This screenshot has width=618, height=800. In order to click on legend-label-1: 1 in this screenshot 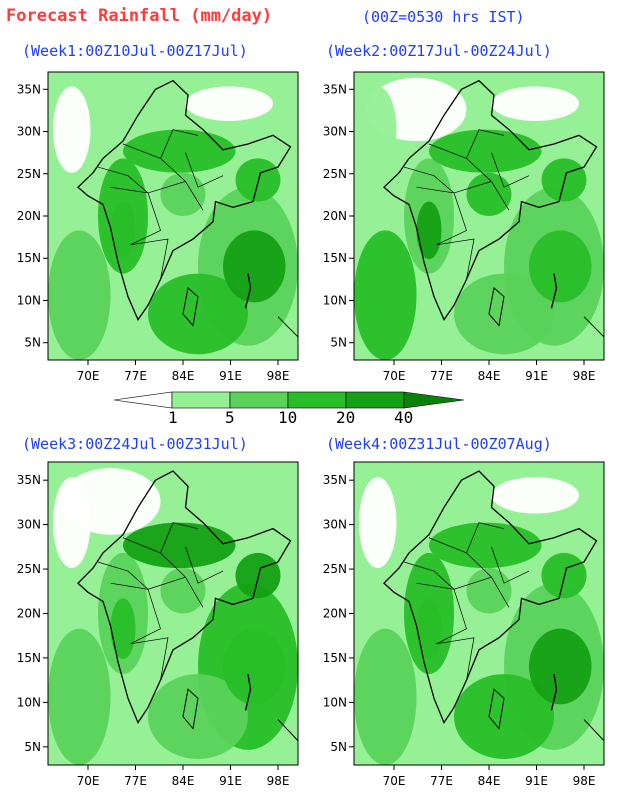, I will do `click(173, 417)`.